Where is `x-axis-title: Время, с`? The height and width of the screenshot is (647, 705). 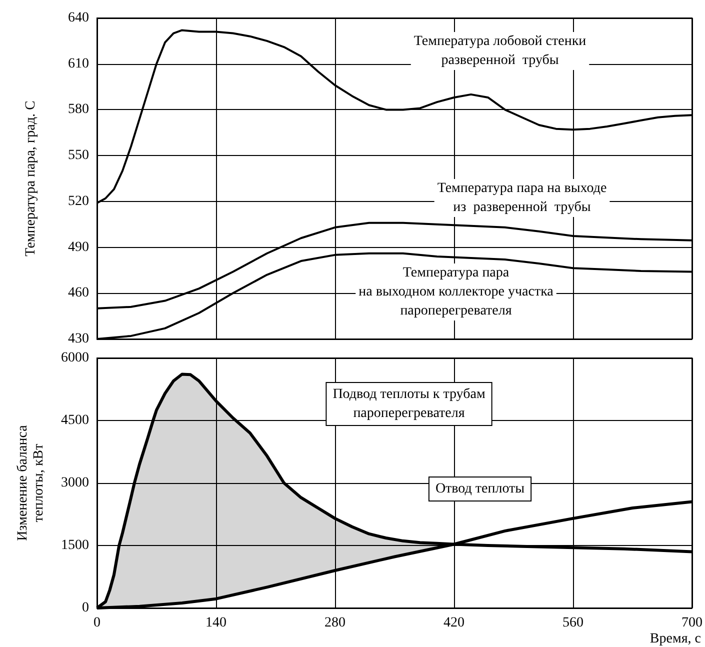
x-axis-title: Время, с is located at coordinates (676, 639).